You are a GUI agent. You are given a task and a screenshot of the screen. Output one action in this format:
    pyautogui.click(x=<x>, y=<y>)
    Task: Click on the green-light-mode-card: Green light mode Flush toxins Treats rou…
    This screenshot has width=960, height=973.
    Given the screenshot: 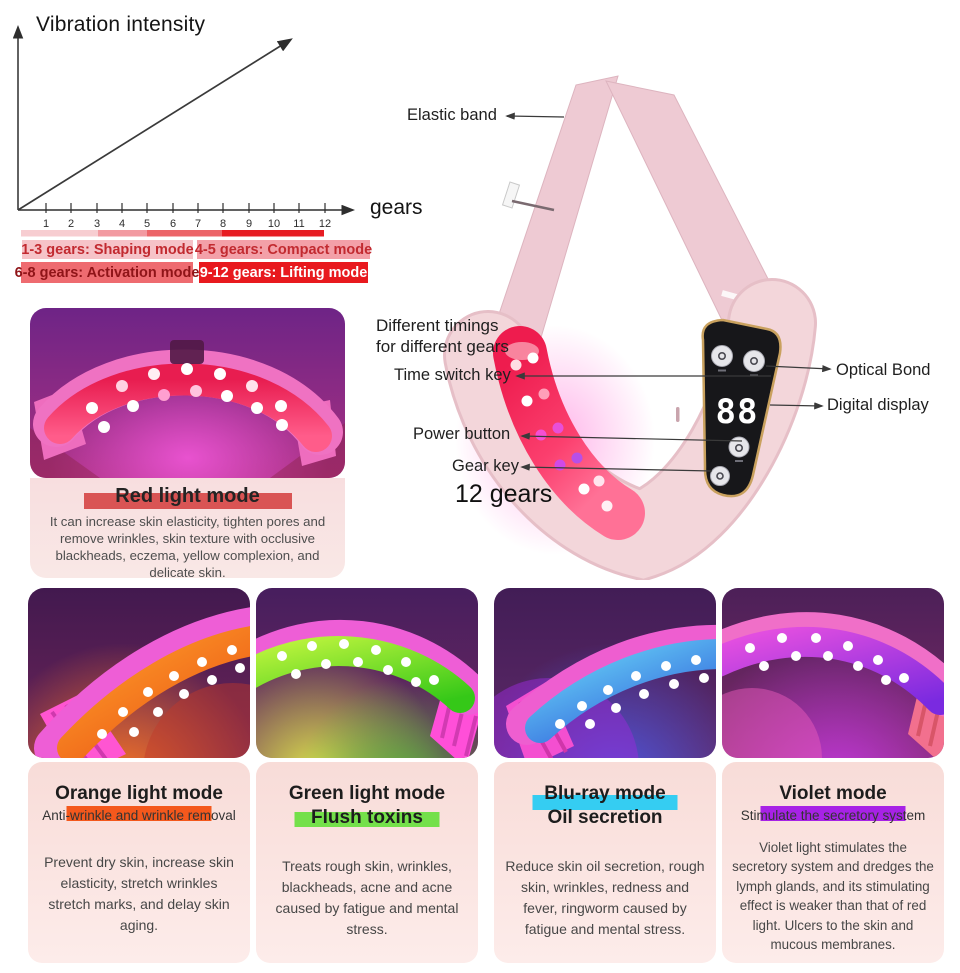 What is the action you would take?
    pyautogui.click(x=367, y=775)
    